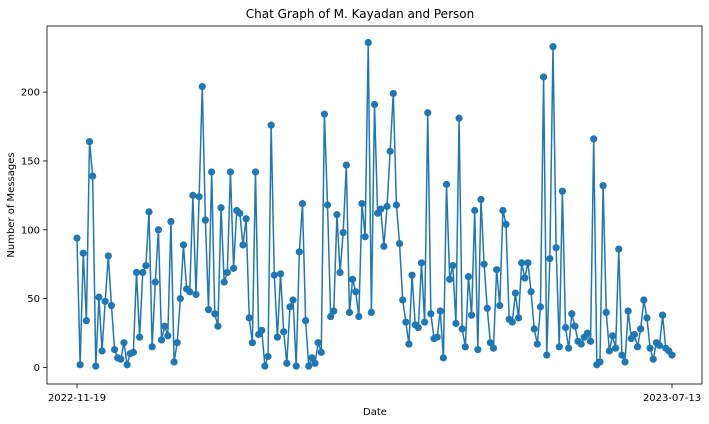 This screenshot has height=424, width=709. I want to click on y-axis-ticks: 0 50 100 150 200, so click(34, 231).